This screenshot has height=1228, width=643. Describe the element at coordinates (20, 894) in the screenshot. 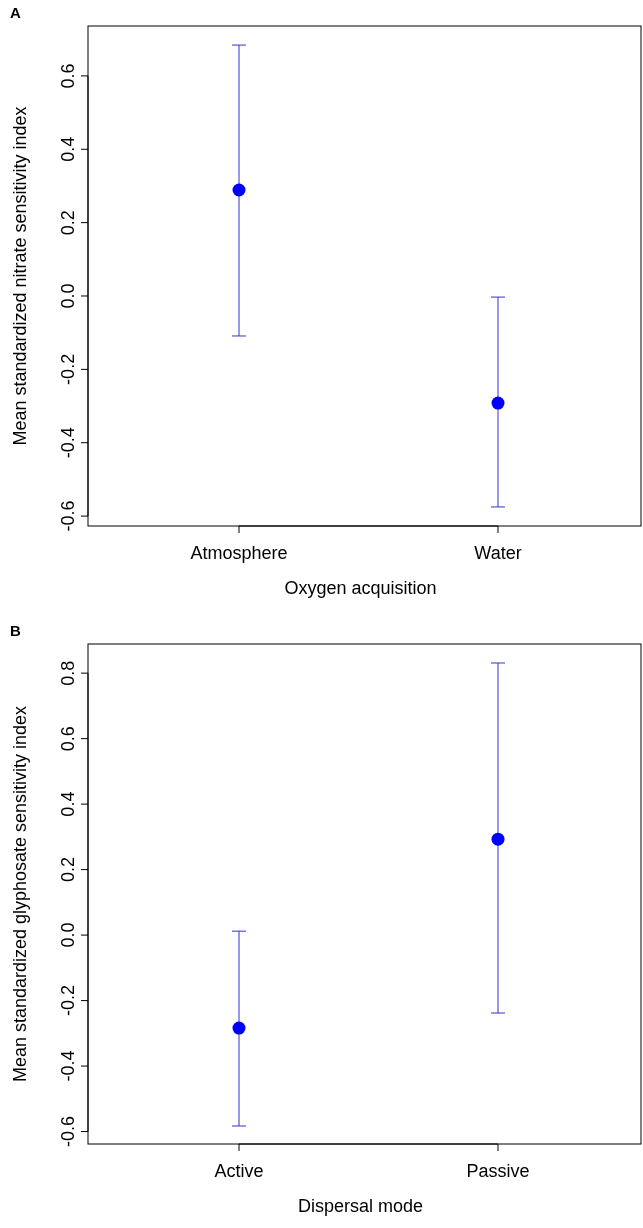

I see `y-axis-title: Mean standardized glyphosate sensitivity index` at that location.